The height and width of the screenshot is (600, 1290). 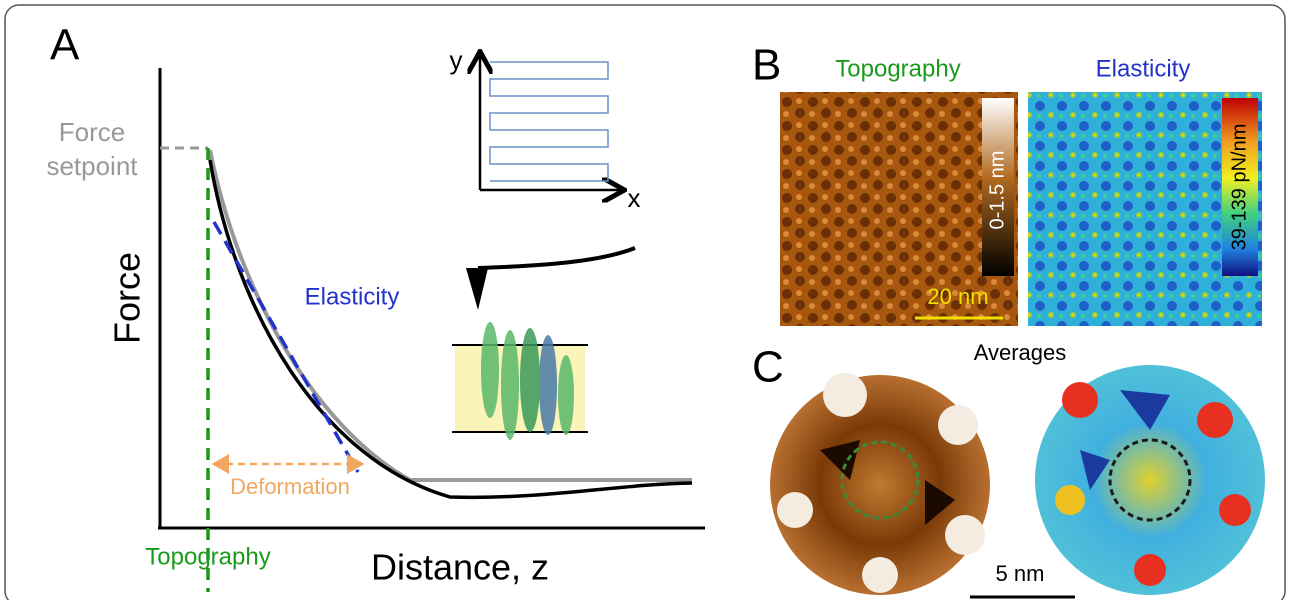 What do you see at coordinates (556, 258) in the screenshot?
I see `cantilever` at bounding box center [556, 258].